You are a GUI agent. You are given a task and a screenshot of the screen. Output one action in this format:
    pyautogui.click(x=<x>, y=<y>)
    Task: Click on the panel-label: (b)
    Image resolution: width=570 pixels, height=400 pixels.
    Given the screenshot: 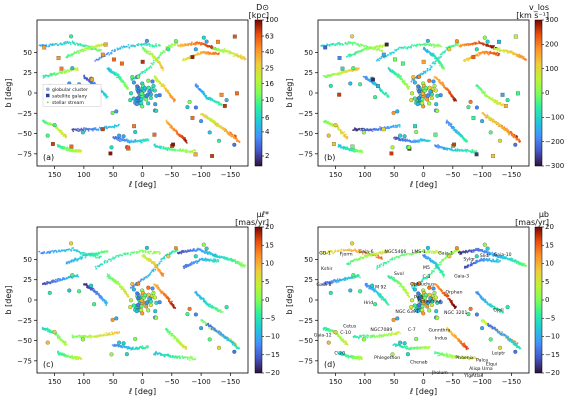 What is the action you would take?
    pyautogui.click(x=329, y=157)
    